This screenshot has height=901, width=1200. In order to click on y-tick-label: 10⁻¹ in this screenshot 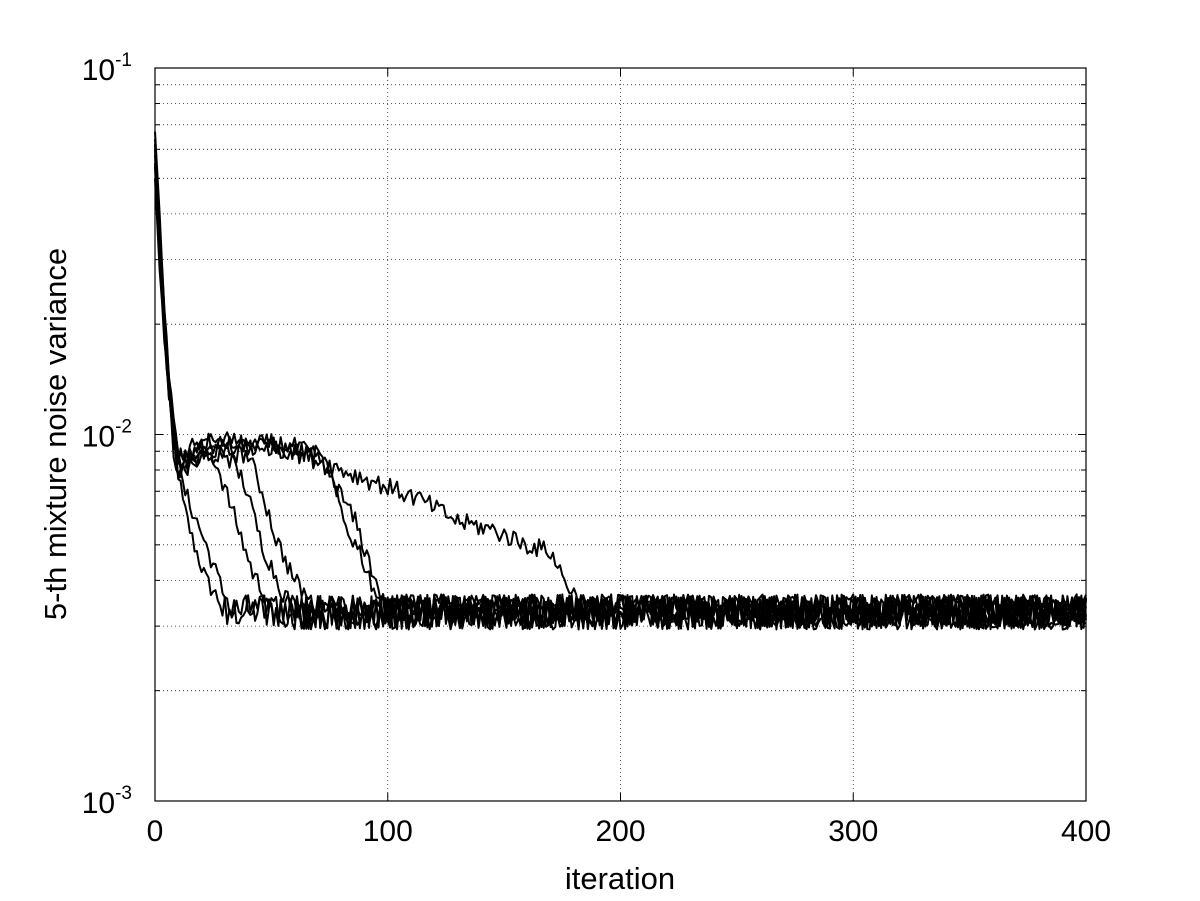, I will do `click(107, 68)`.